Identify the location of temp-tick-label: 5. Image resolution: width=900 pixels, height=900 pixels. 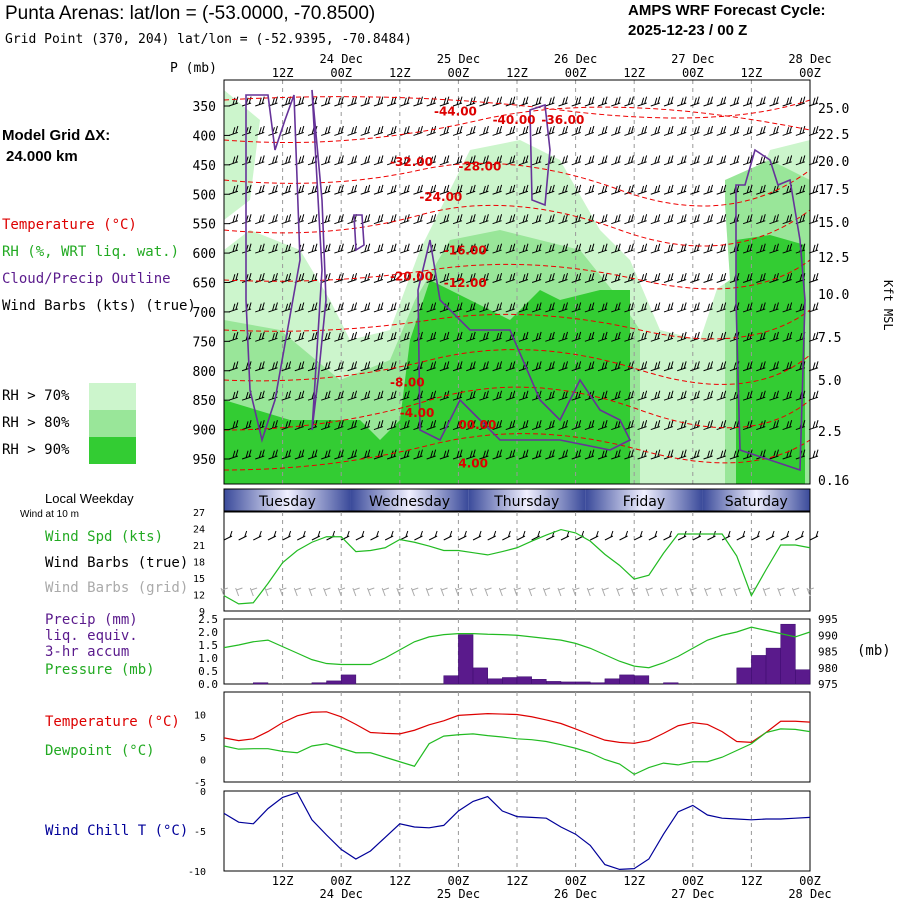
(203, 738).